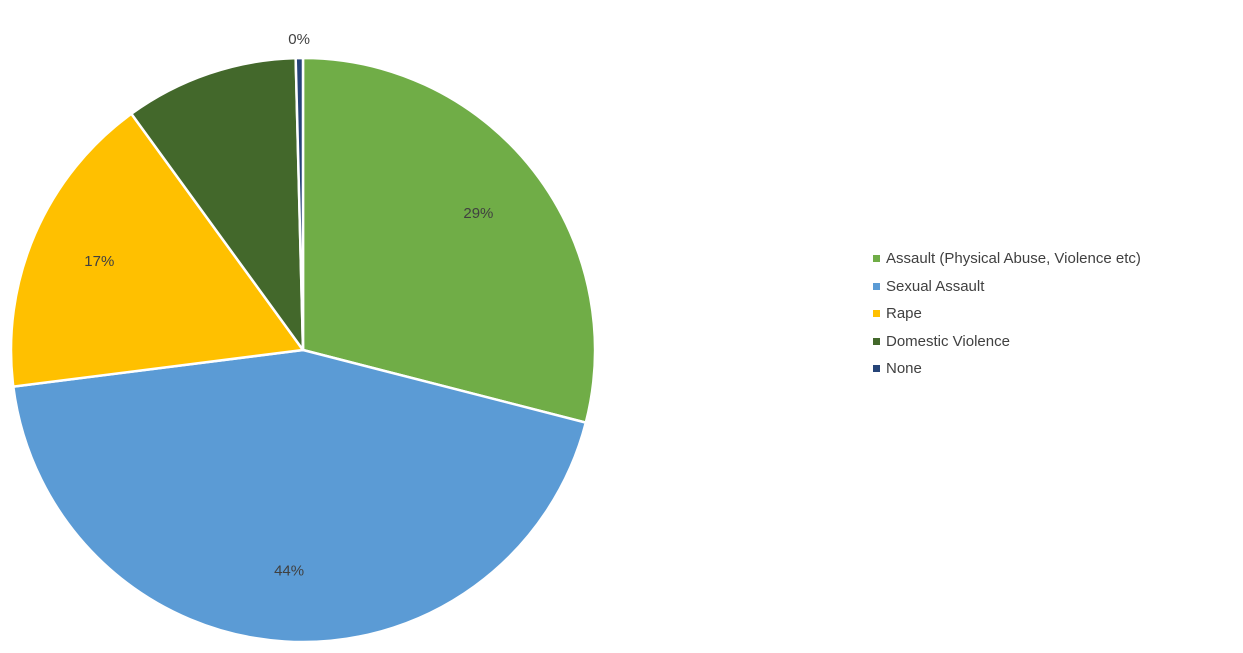 This screenshot has width=1243, height=653. I want to click on legend-item-none: None, so click(1007, 368).